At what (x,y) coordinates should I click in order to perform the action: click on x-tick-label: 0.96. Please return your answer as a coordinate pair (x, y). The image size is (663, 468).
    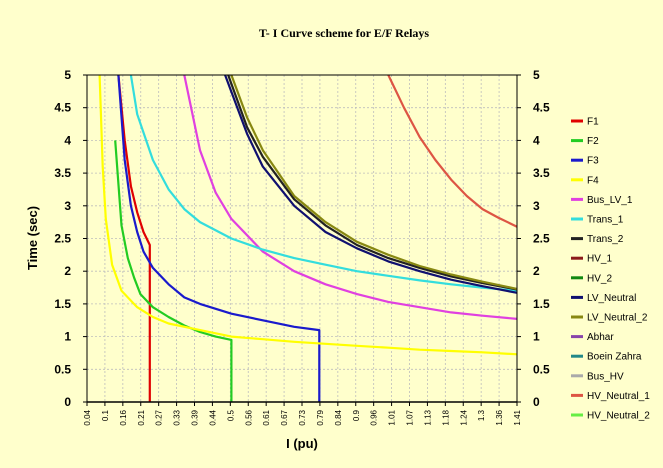
    Looking at the image, I should click on (374, 417).